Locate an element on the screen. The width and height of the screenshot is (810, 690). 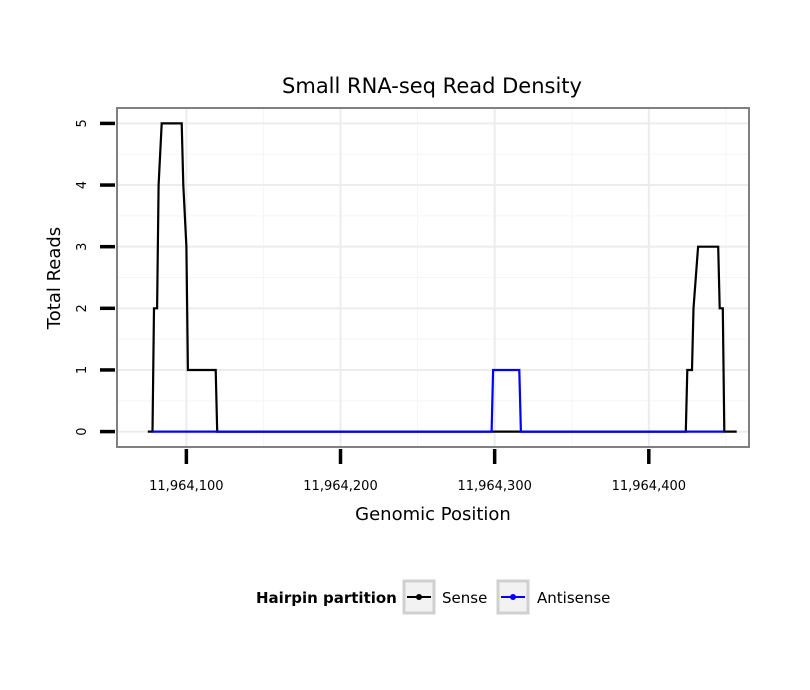
x-axis-title: Genomic Position is located at coordinates (433, 514).